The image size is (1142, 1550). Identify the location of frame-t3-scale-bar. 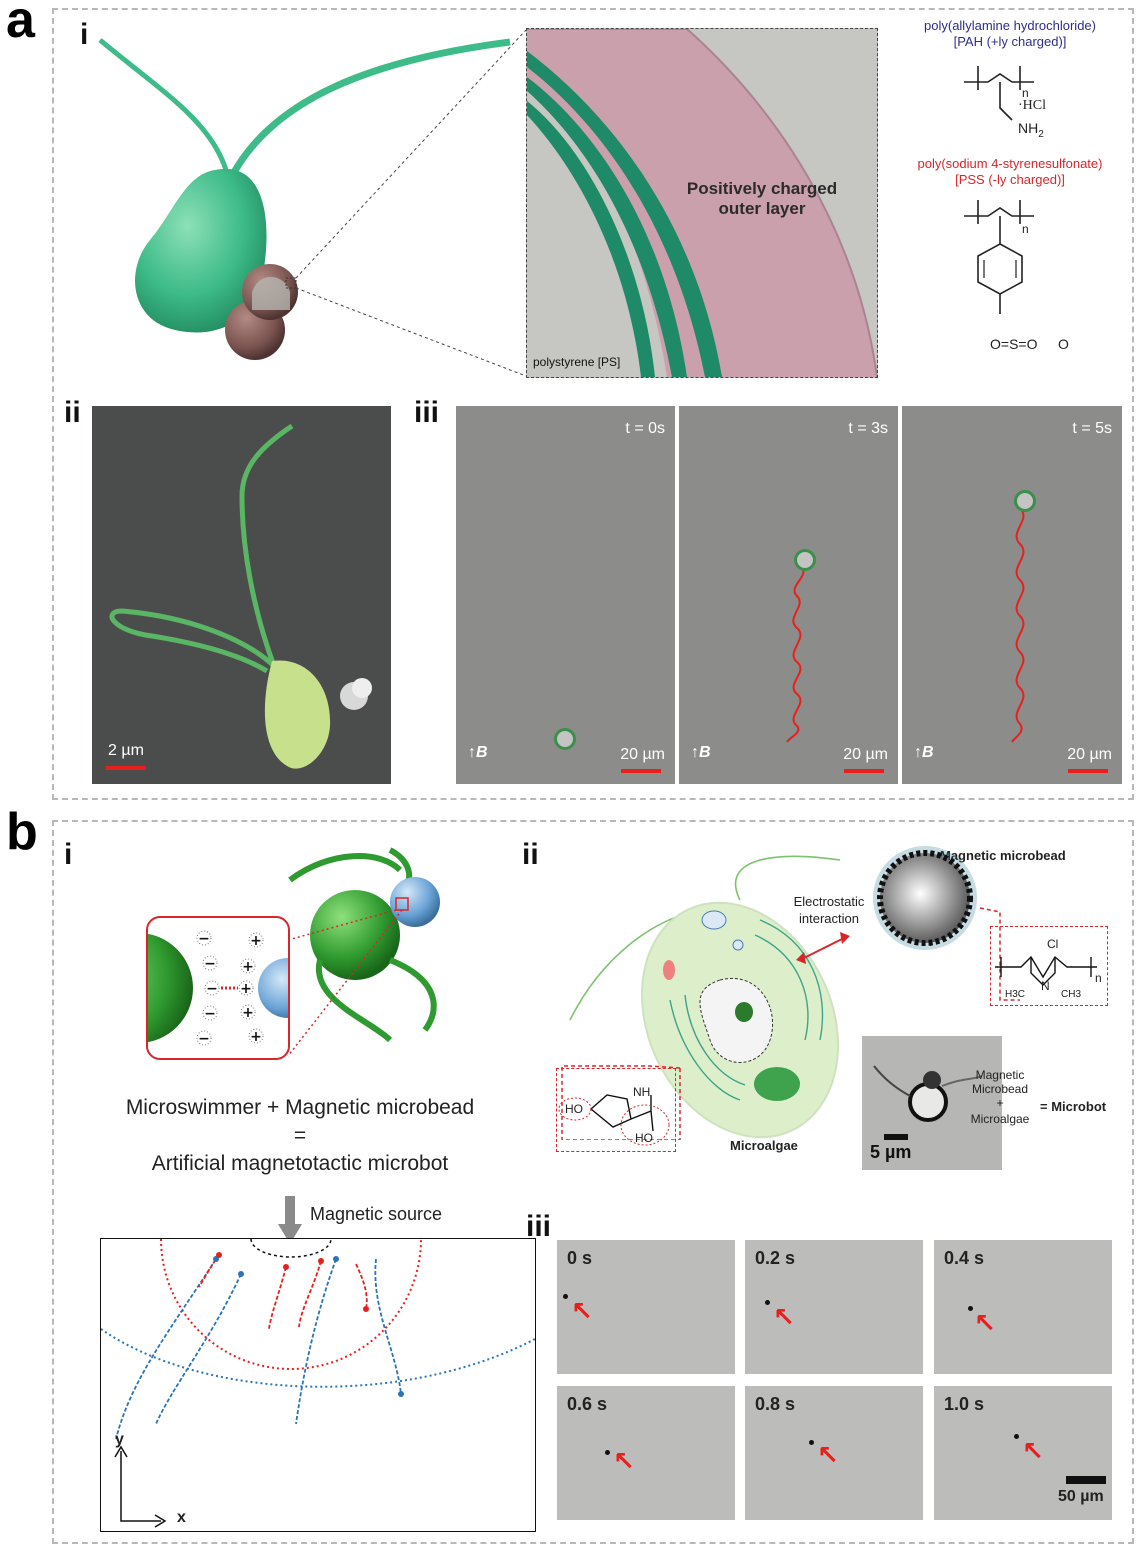
(864, 771).